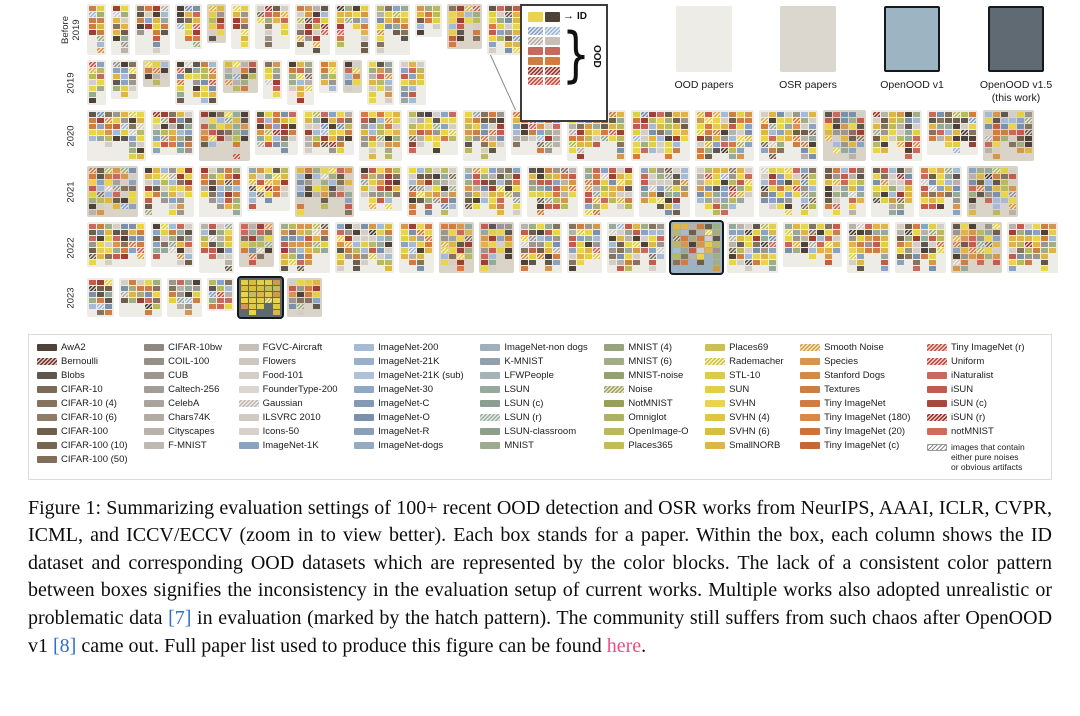 Image resolution: width=1080 pixels, height=716 pixels. What do you see at coordinates (854, 347) in the screenshot?
I see `legend-entry-name: Smooth Noise` at bounding box center [854, 347].